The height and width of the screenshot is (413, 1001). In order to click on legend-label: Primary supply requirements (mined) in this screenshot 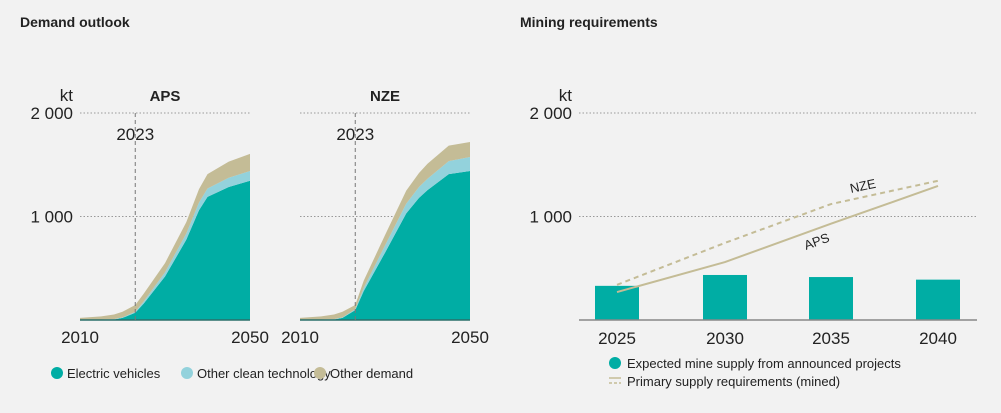, I will do `click(733, 381)`.